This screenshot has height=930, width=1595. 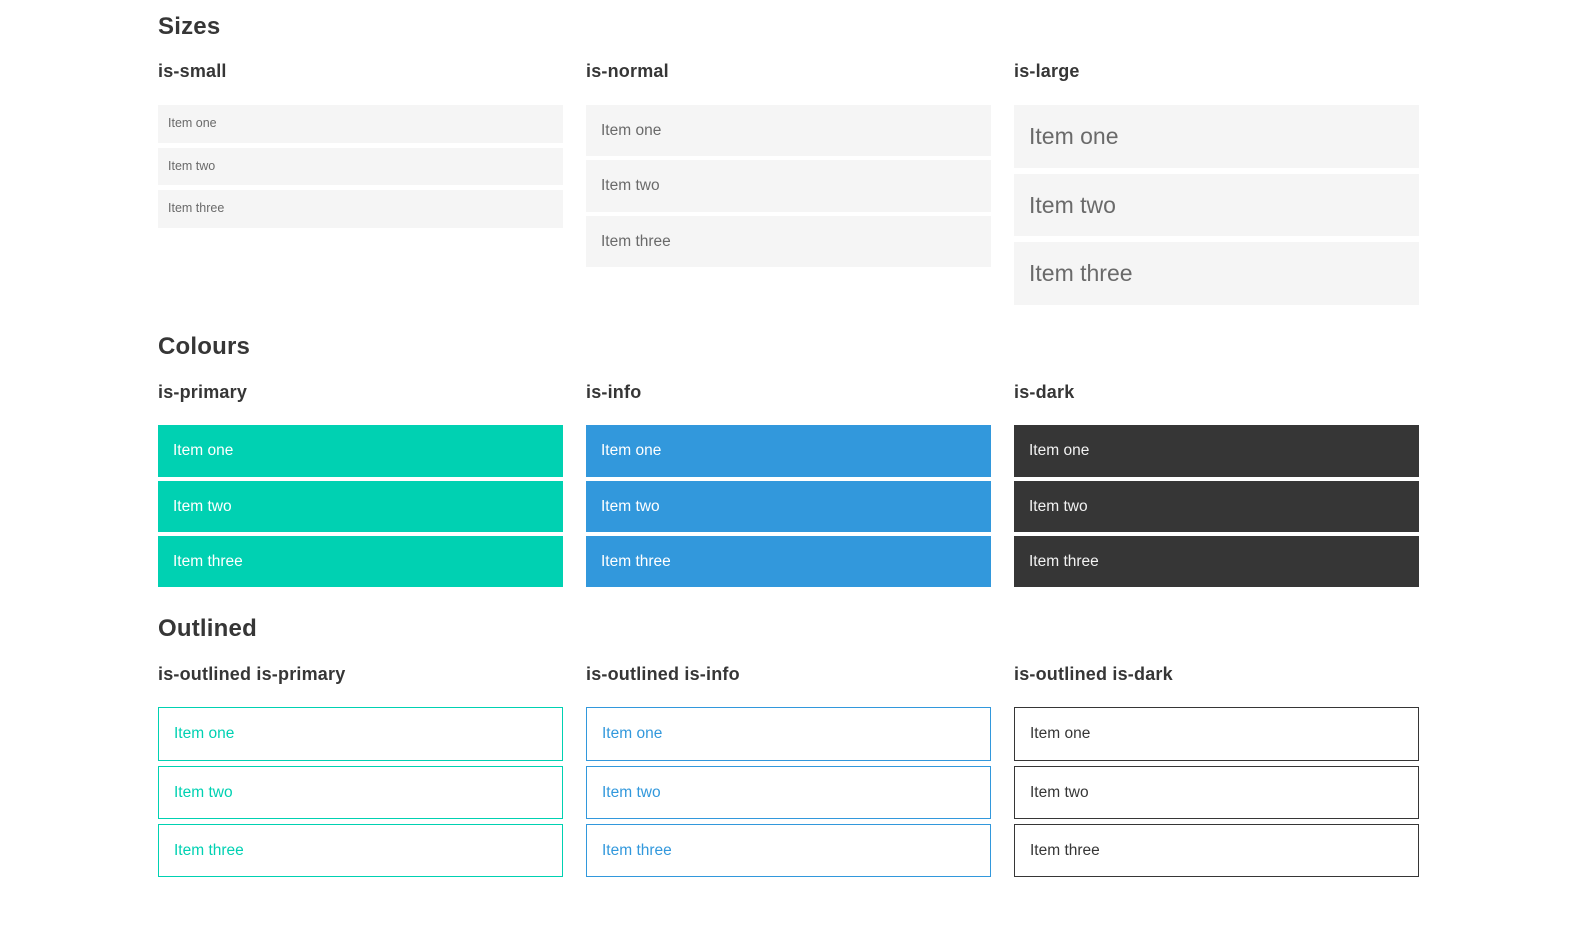 I want to click on group-is-large: is-large Item one Item two Item three, so click(x=1216, y=183).